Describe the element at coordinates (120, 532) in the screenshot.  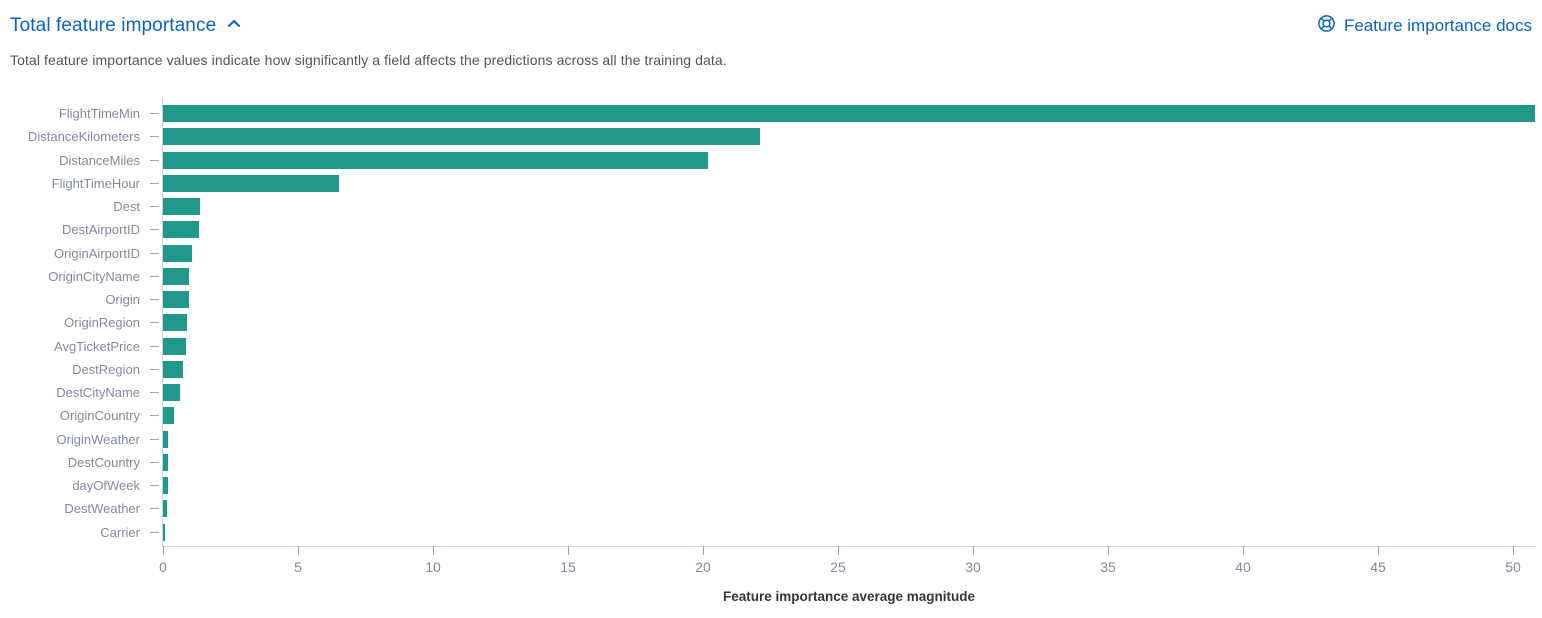
I see `y-axis-label: Carrier` at that location.